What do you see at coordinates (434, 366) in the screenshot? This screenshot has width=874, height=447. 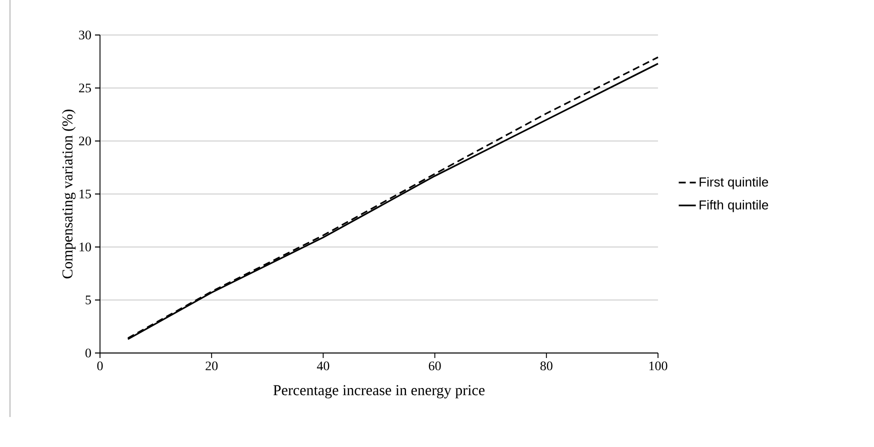 I see `x-tick-label: 60` at bounding box center [434, 366].